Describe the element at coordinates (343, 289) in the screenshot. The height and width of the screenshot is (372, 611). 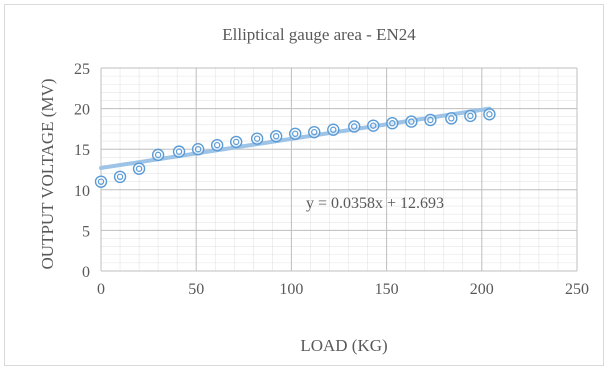
I see `x-axis-tick-labels: 0 50 100 150 200 250` at that location.